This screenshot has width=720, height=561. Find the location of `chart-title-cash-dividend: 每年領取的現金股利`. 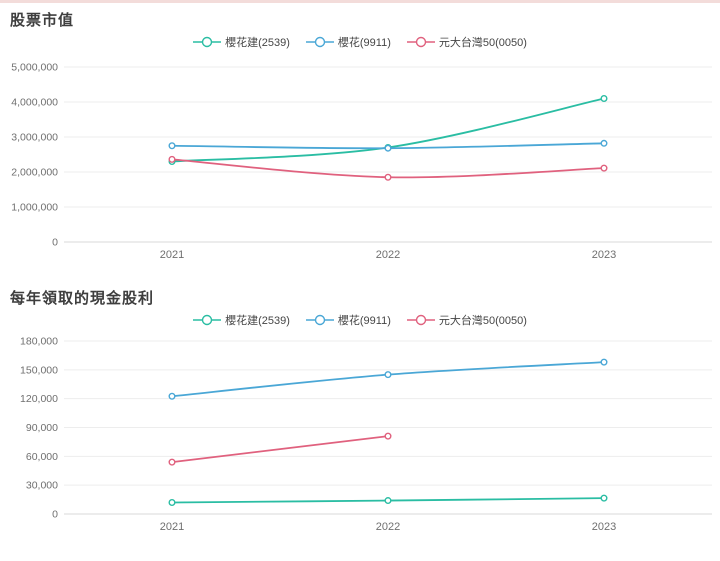

chart-title-cash-dividend: 每年領取的現金股利 is located at coordinates (82, 298).